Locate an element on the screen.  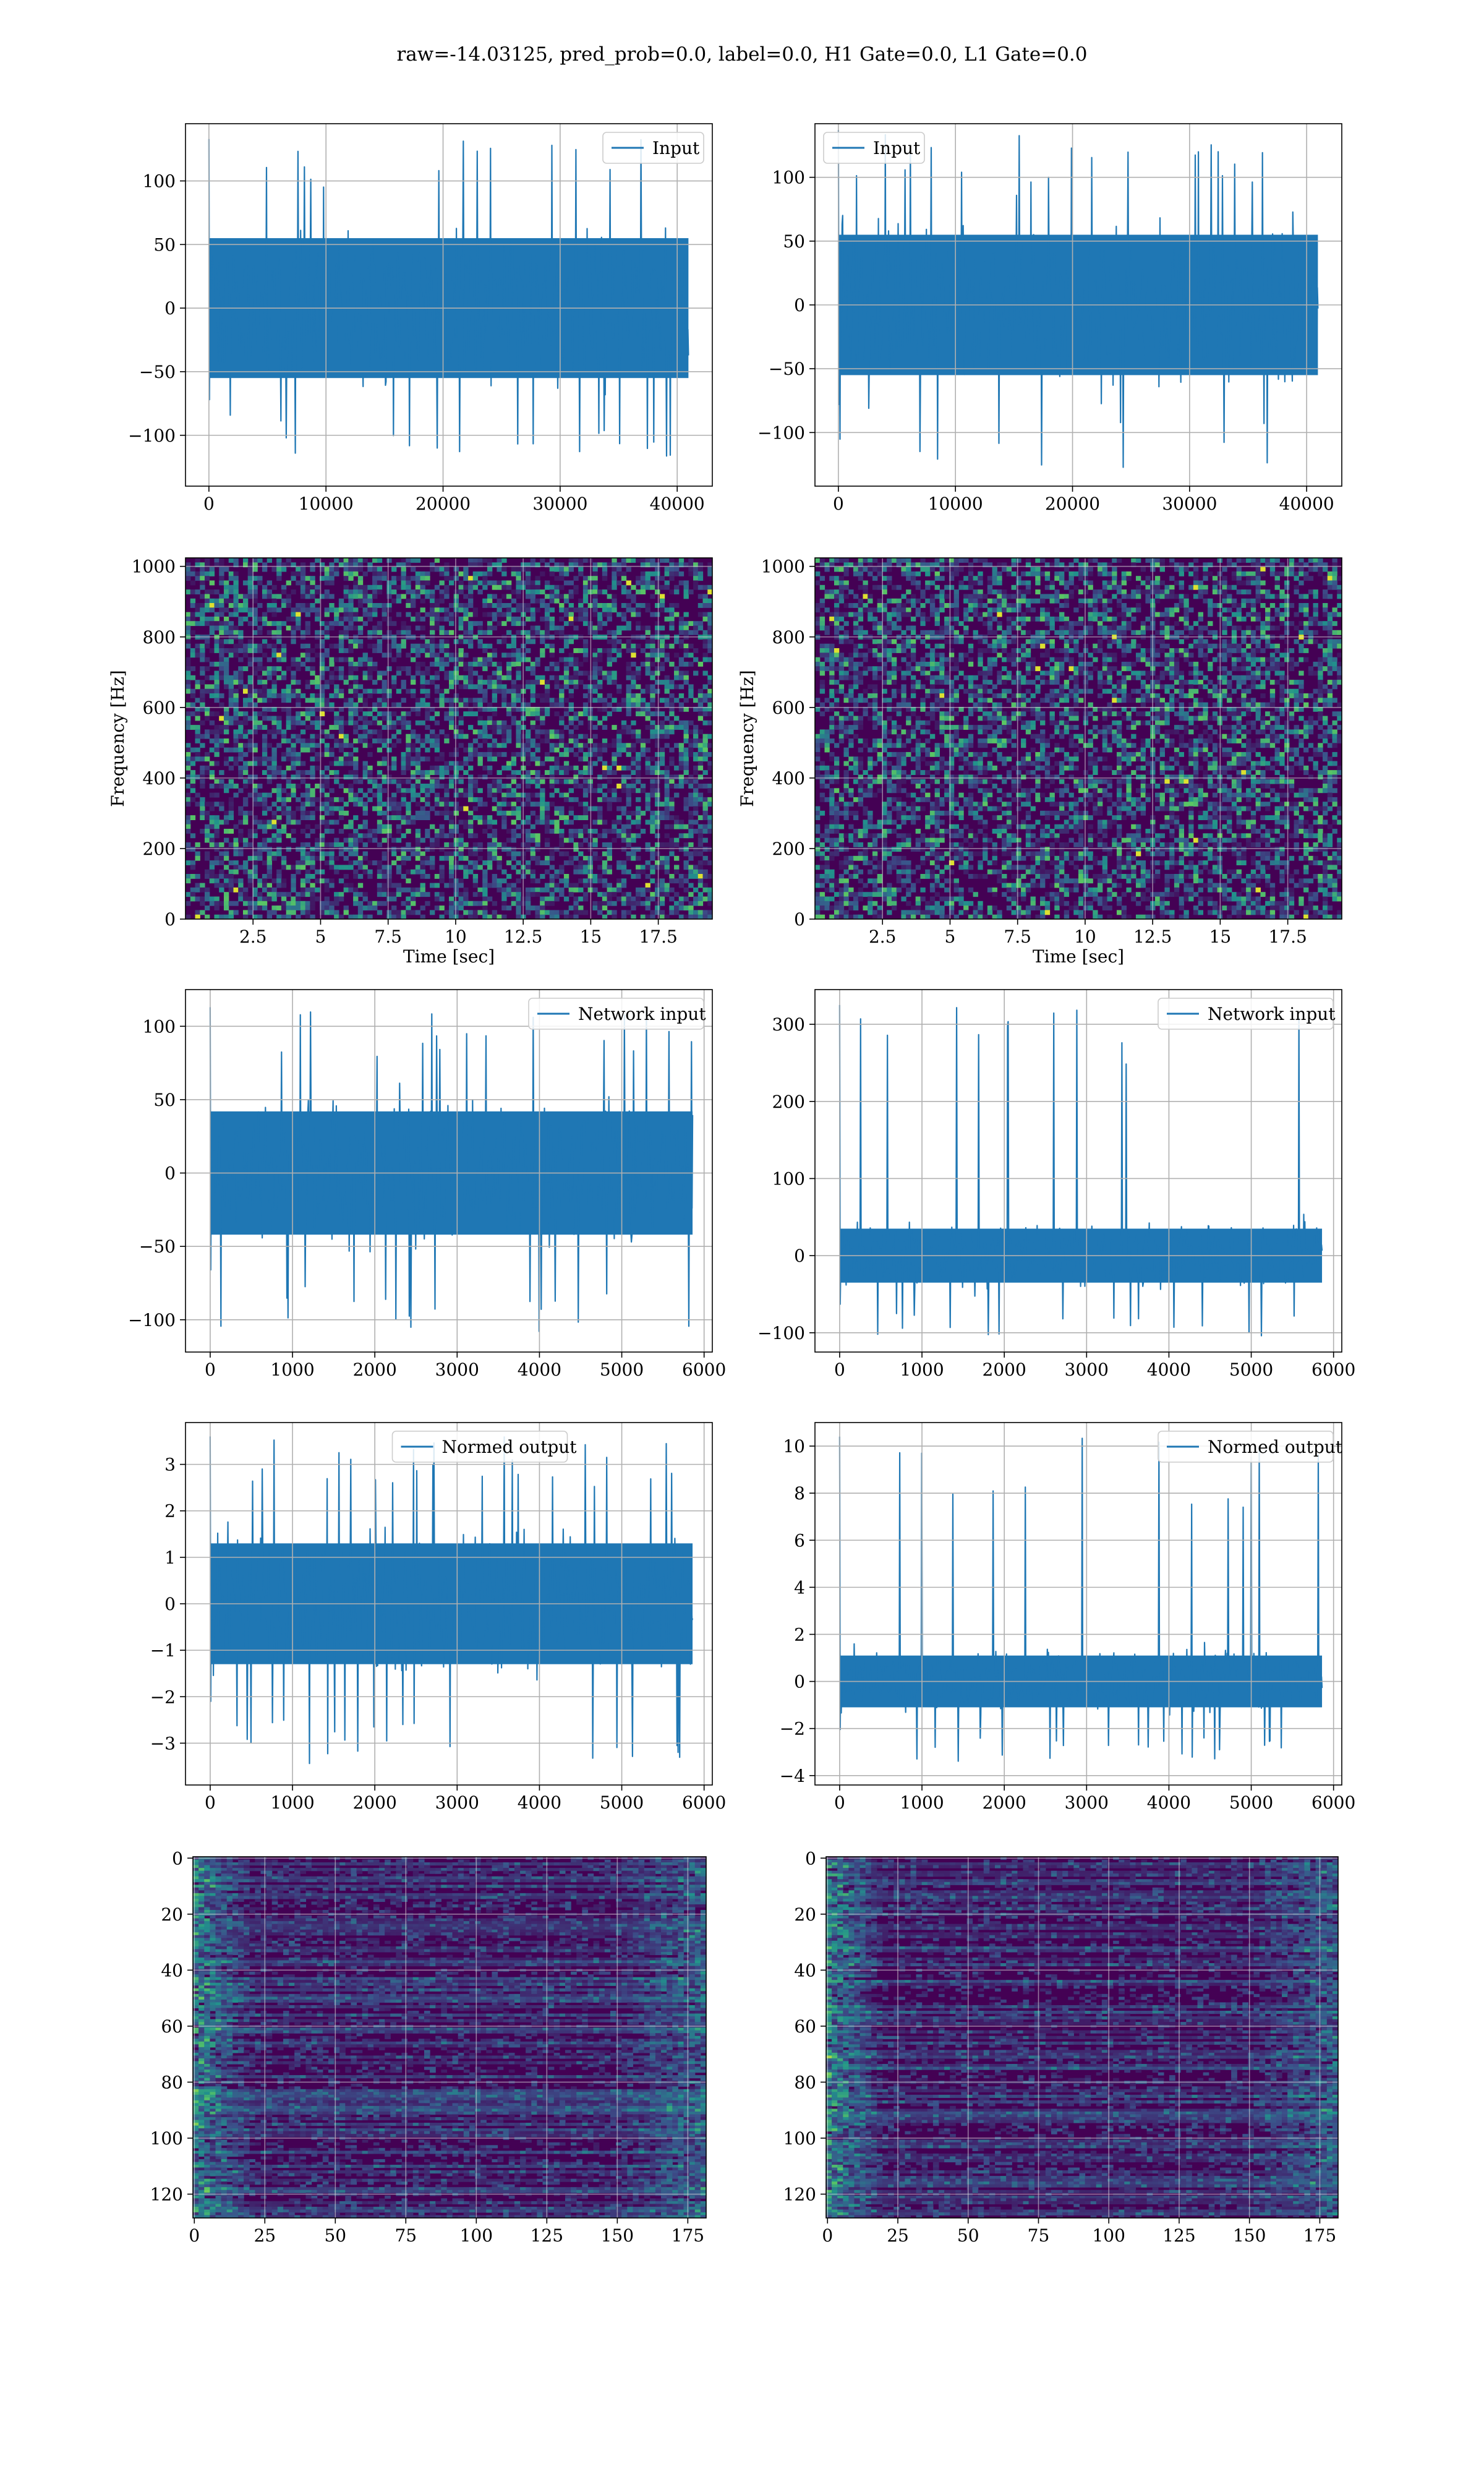
series-line is located at coordinates (448, 298).